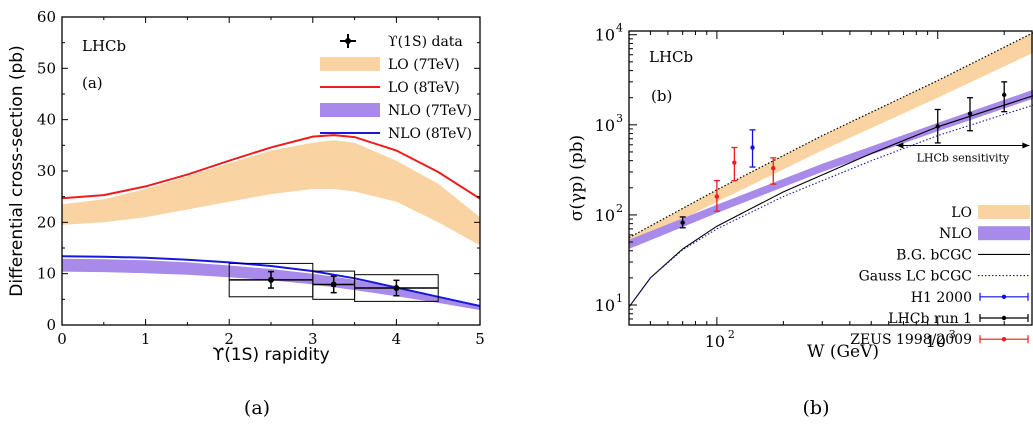 The image size is (1033, 428). What do you see at coordinates (955, 234) in the screenshot?
I see `legend-label: NLO` at bounding box center [955, 234].